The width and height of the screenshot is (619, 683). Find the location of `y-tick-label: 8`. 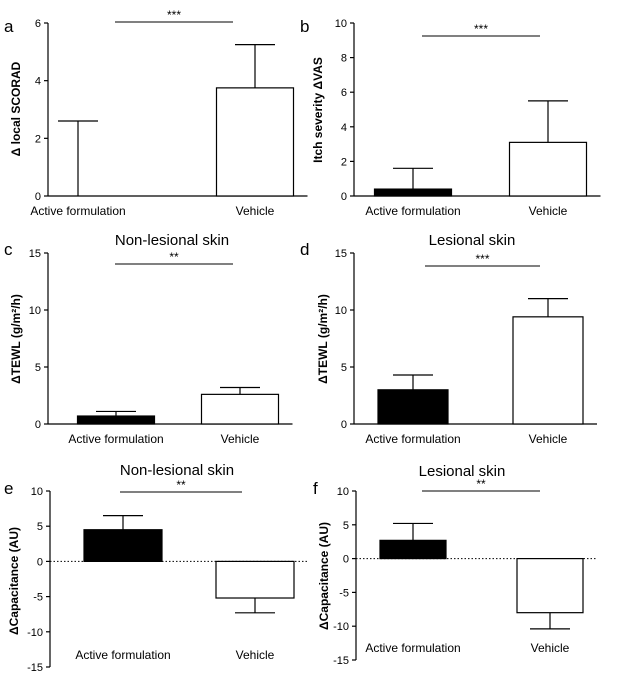

y-tick-label: 8 is located at coordinates (344, 59).